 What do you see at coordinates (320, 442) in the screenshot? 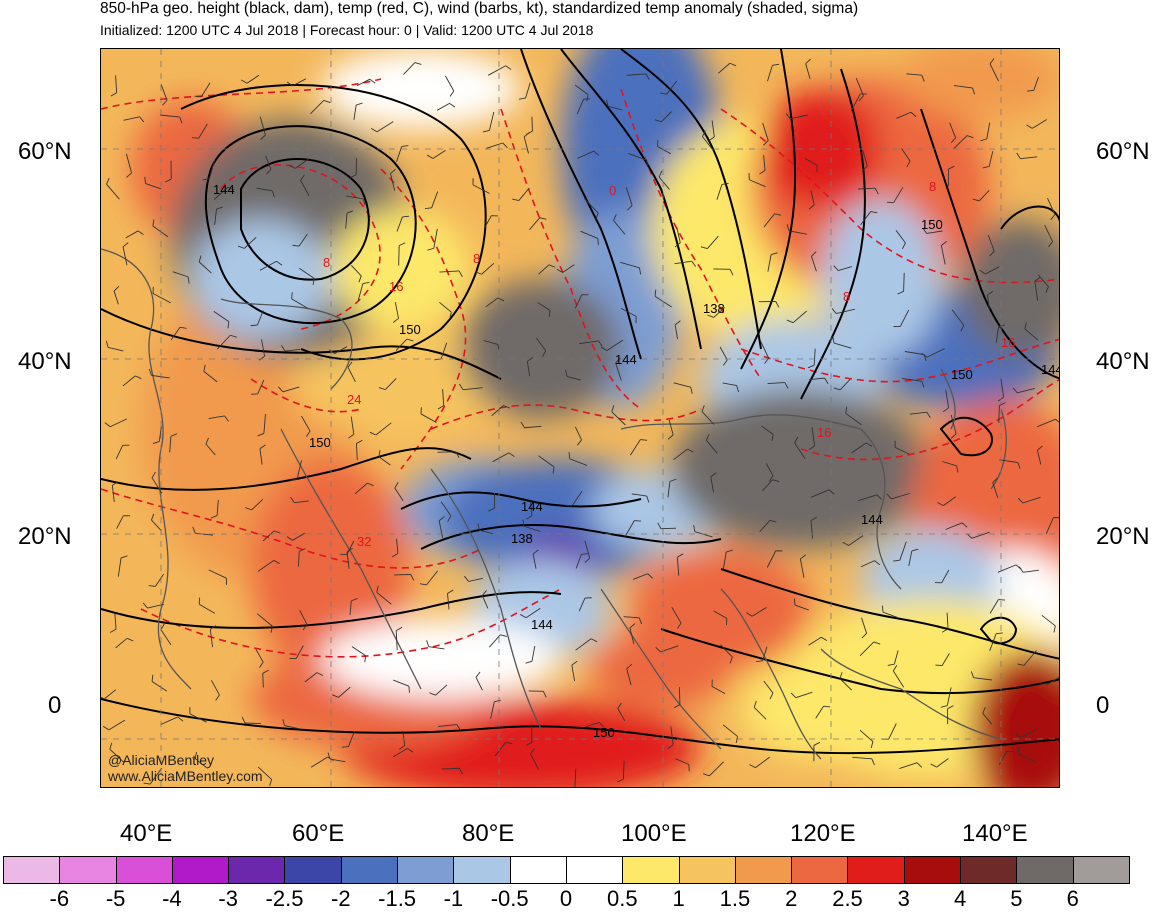
I see `height-contour-label: 150` at bounding box center [320, 442].